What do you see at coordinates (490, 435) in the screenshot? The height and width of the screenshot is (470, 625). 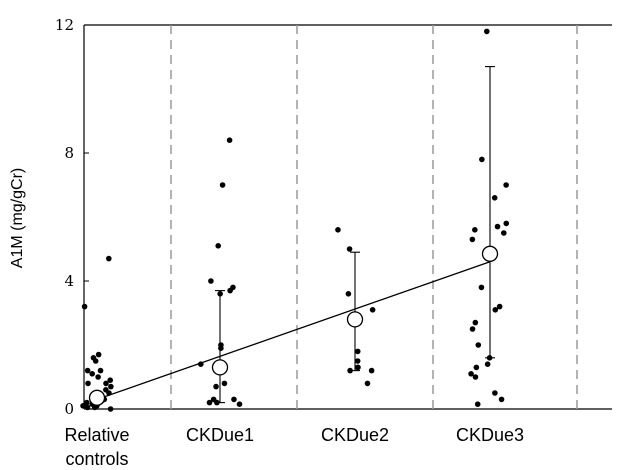 I see `x-tick-label: CKDue3` at bounding box center [490, 435].